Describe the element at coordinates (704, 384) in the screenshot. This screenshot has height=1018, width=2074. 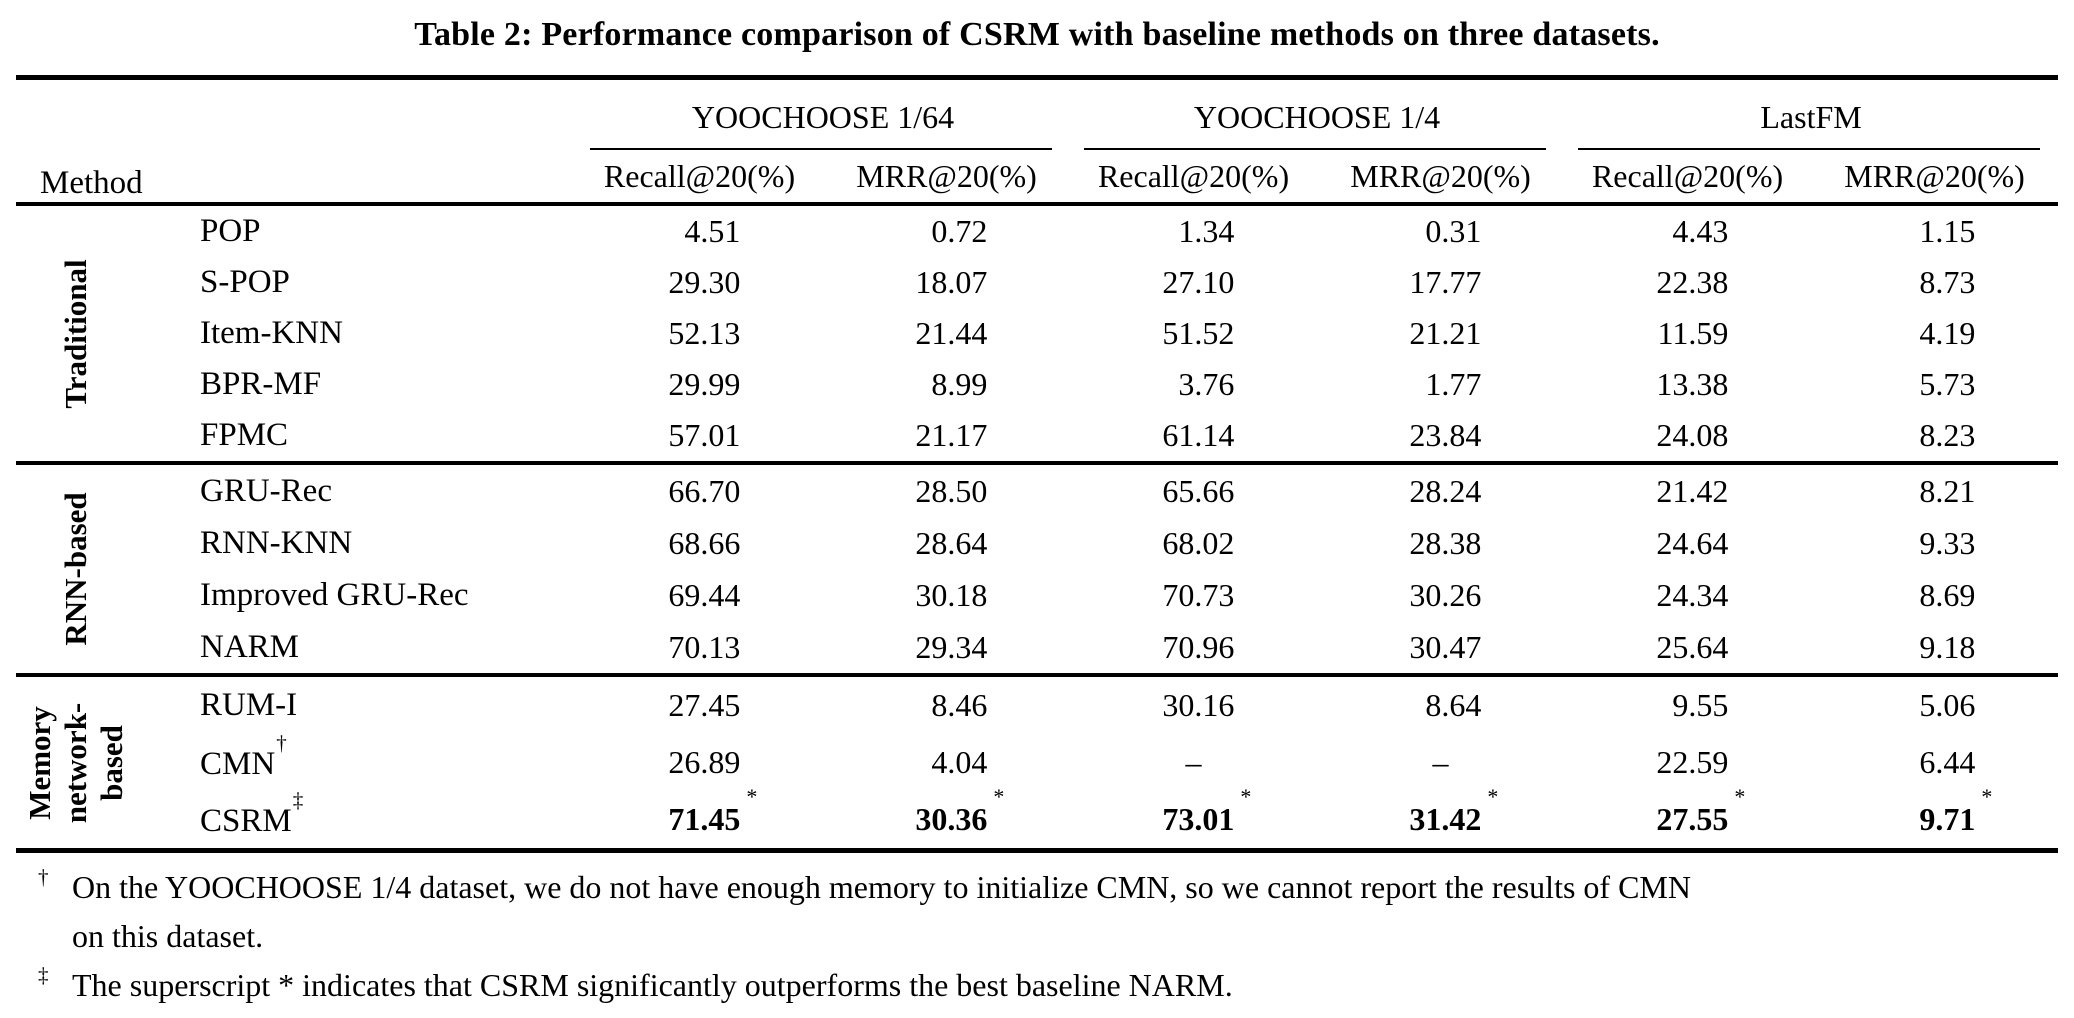
I see `value-cell: 29.99` at that location.